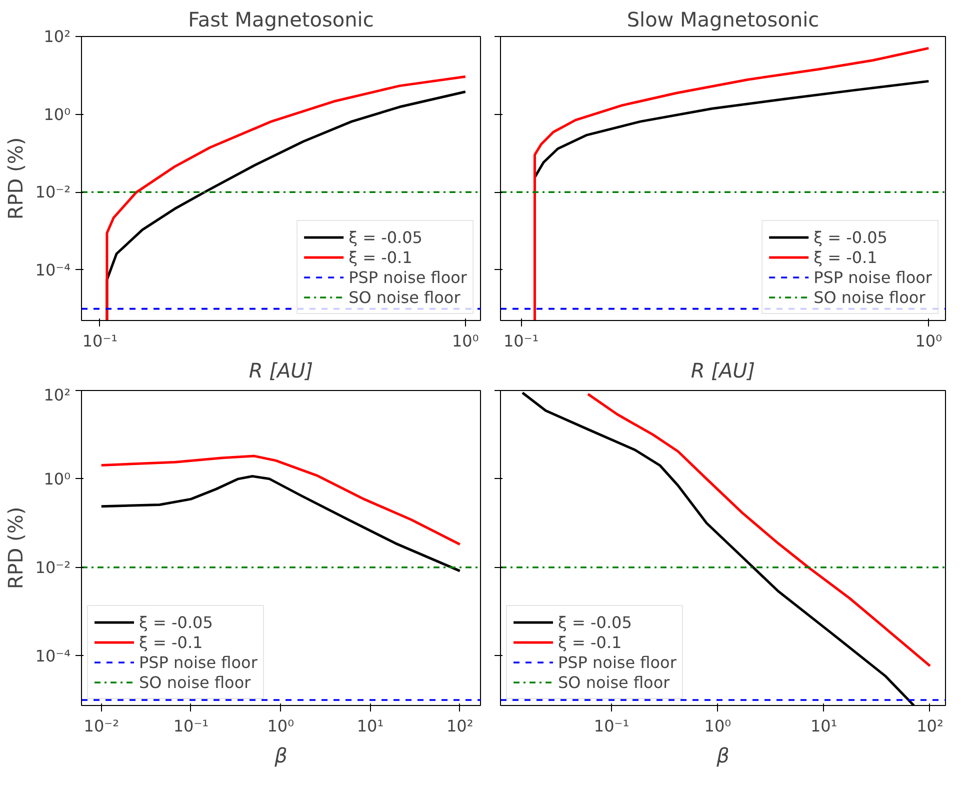 This screenshot has width=969, height=790. What do you see at coordinates (101, 726) in the screenshot?
I see `x-tick-label: 10⁻²` at bounding box center [101, 726].